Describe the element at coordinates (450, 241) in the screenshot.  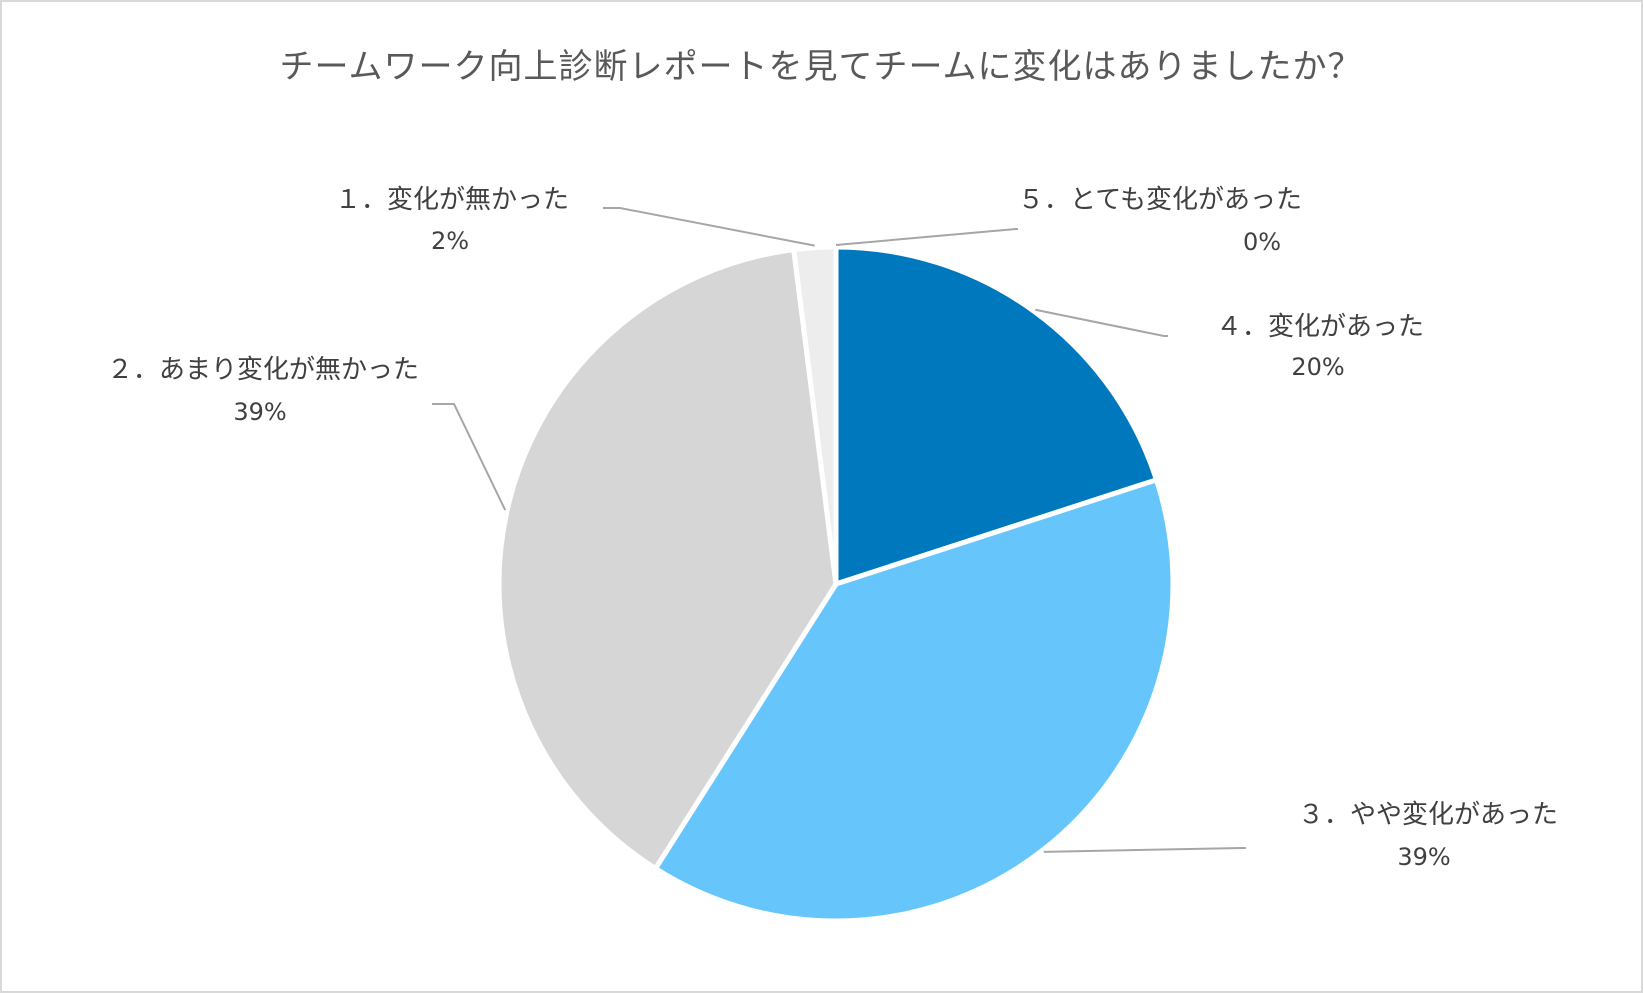
I see `slice-percent-1: 2%` at that location.